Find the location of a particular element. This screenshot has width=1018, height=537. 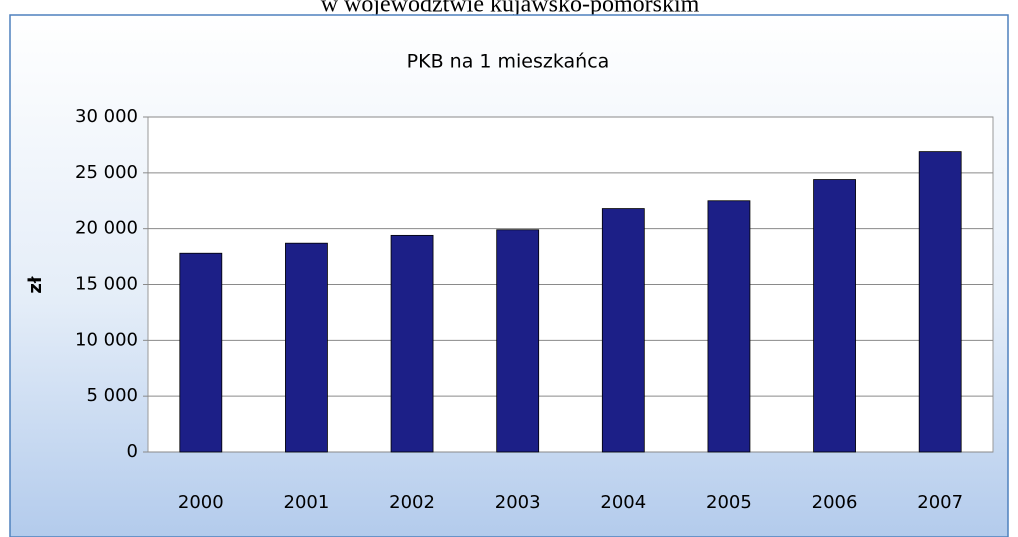

y-tick-label: 15 000 is located at coordinates (106, 284).